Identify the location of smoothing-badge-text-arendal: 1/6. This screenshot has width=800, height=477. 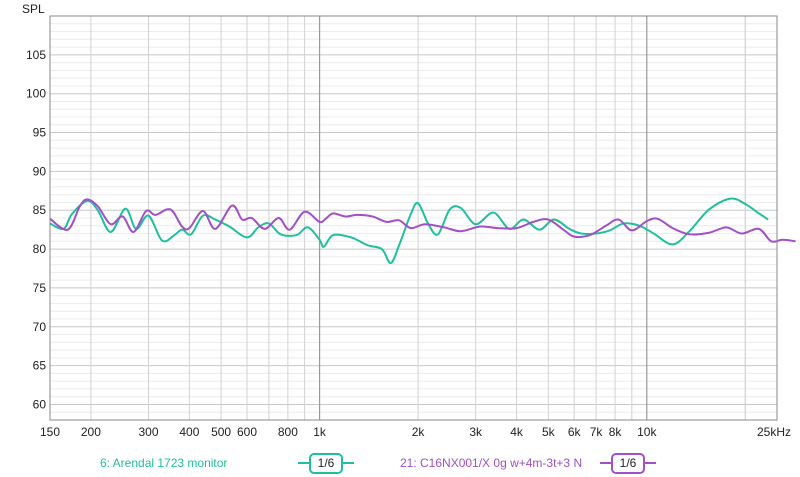
(326, 463).